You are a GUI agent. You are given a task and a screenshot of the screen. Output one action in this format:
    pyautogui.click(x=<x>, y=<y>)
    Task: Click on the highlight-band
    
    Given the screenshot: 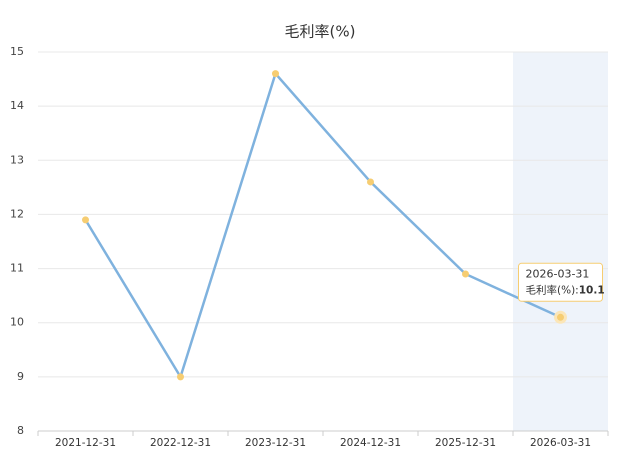 What is the action you would take?
    pyautogui.click(x=560, y=241)
    